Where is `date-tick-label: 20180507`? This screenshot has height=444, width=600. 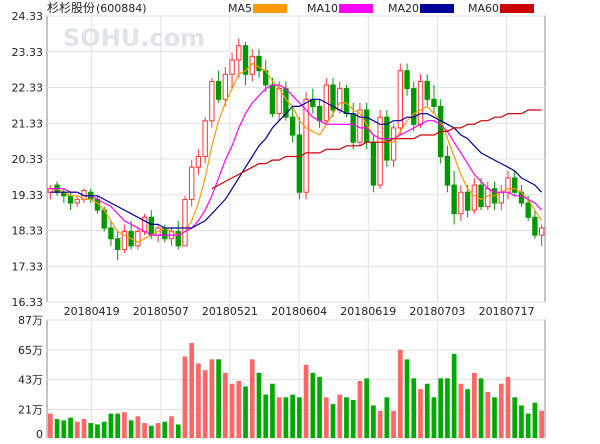
date-tick-label: 20180507 is located at coordinates (161, 311).